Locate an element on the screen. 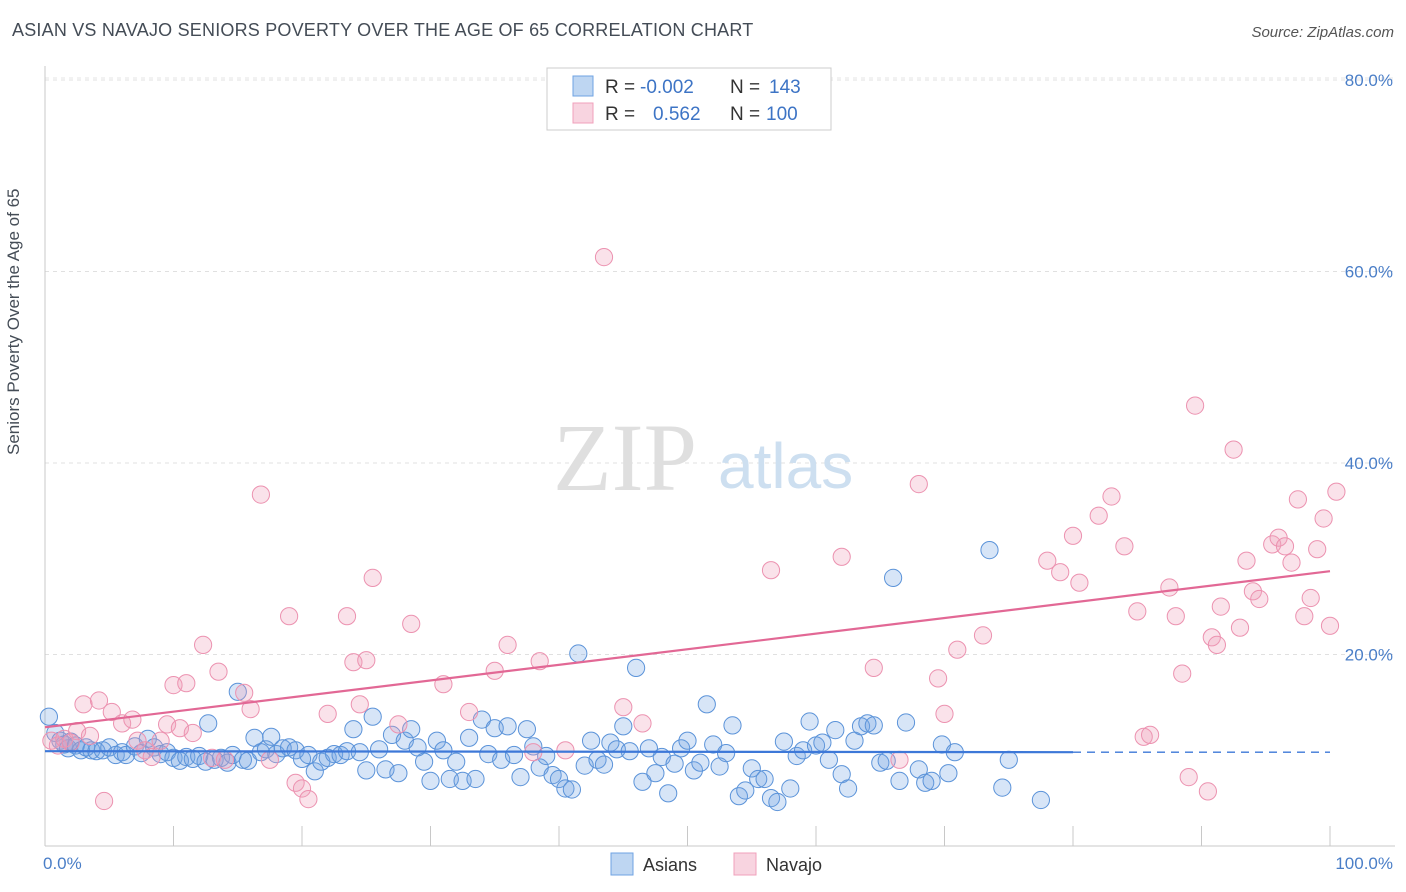 This screenshot has height=892, width=1406. legend-n-value-navajo: 100 is located at coordinates (782, 114).